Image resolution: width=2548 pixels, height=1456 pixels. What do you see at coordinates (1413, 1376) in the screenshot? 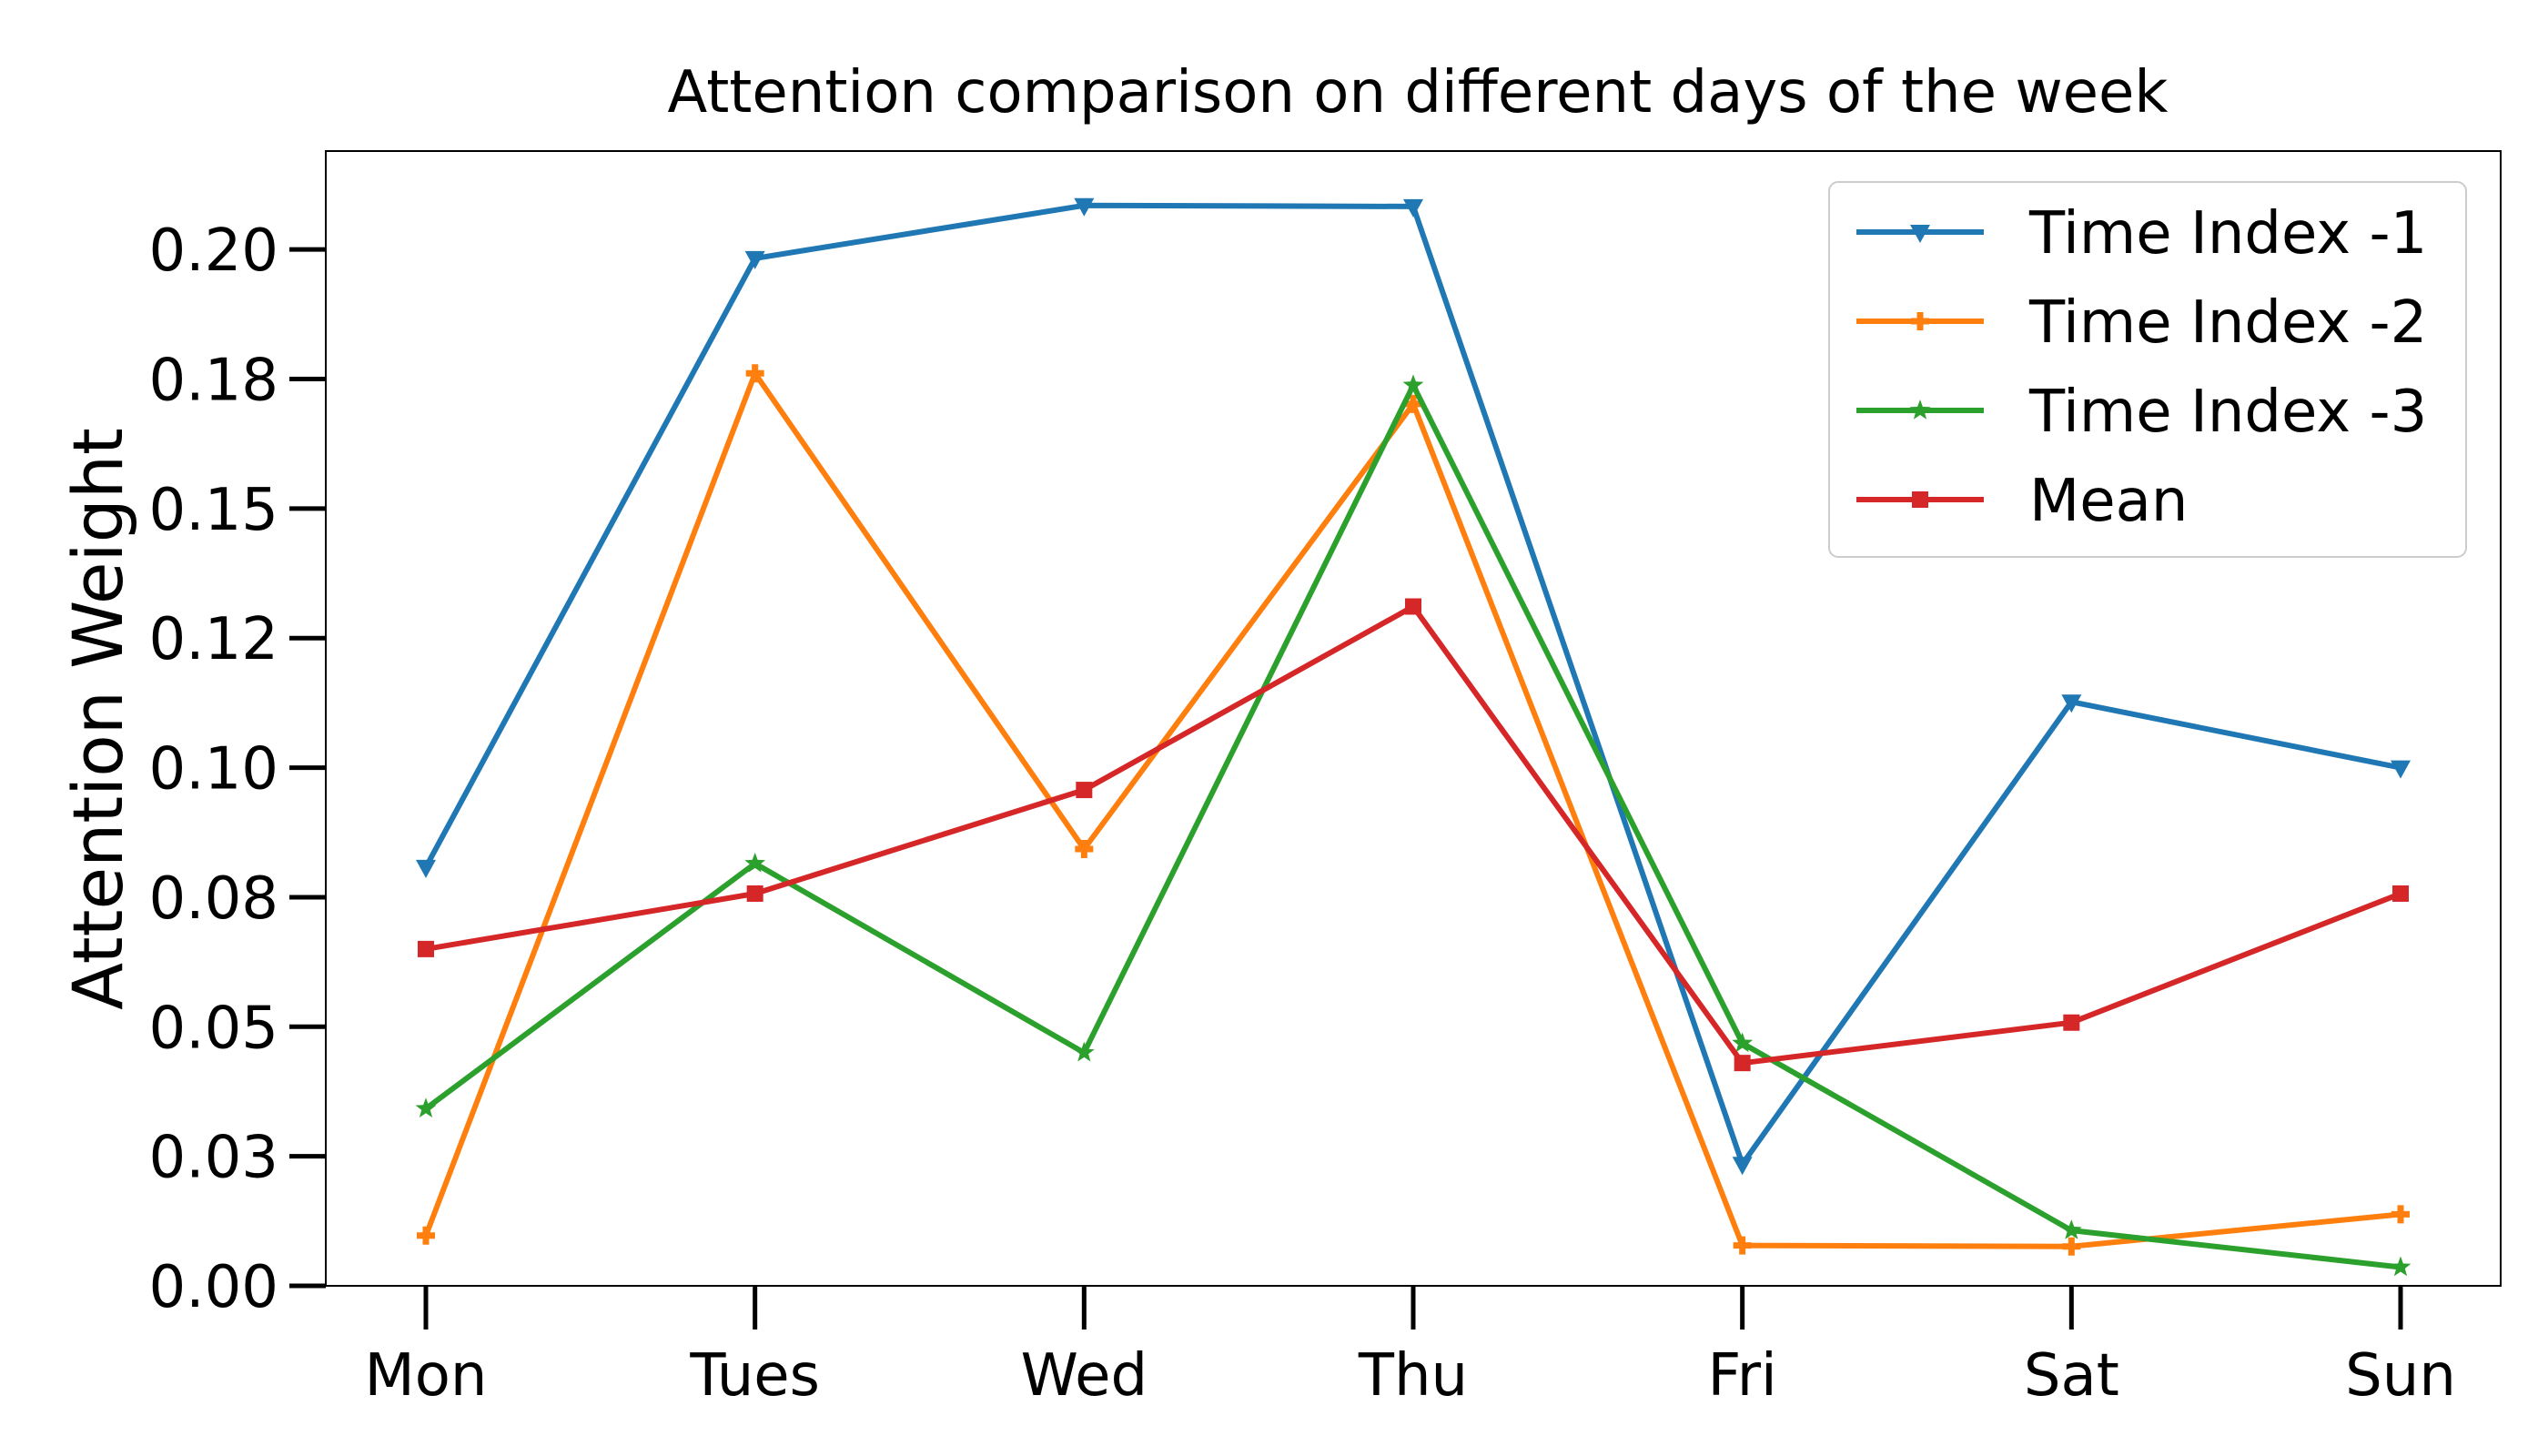
I see `x-tick-label: Thu` at bounding box center [1413, 1376].